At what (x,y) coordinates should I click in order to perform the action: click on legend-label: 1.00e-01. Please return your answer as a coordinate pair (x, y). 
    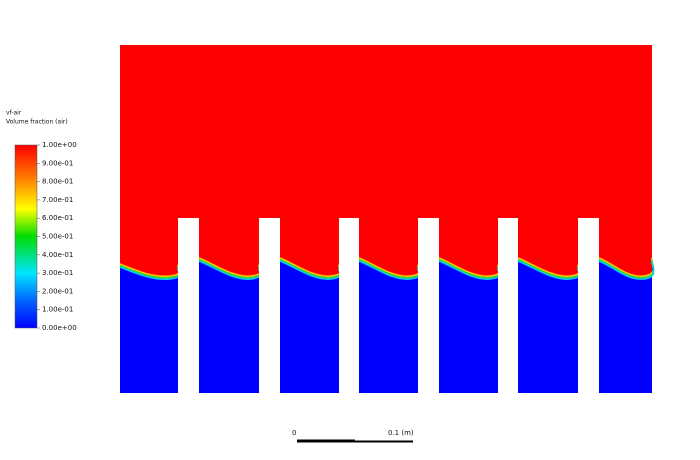
    Looking at the image, I should click on (57, 310).